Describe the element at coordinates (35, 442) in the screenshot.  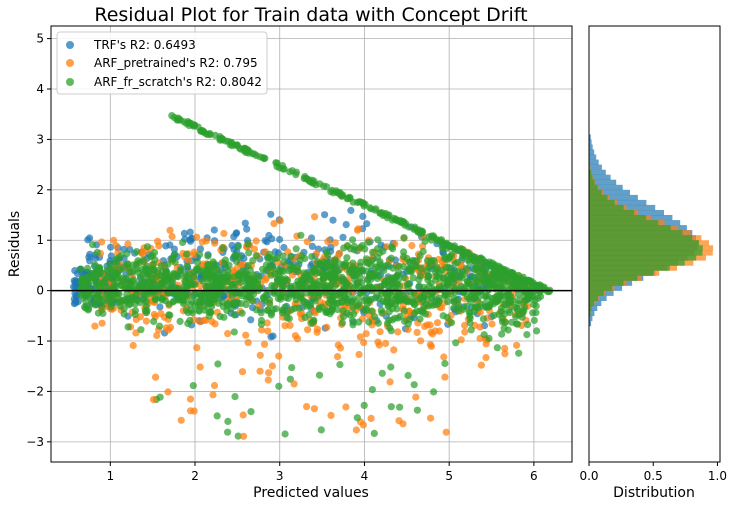
I see `y-tick-label: −3` at that location.